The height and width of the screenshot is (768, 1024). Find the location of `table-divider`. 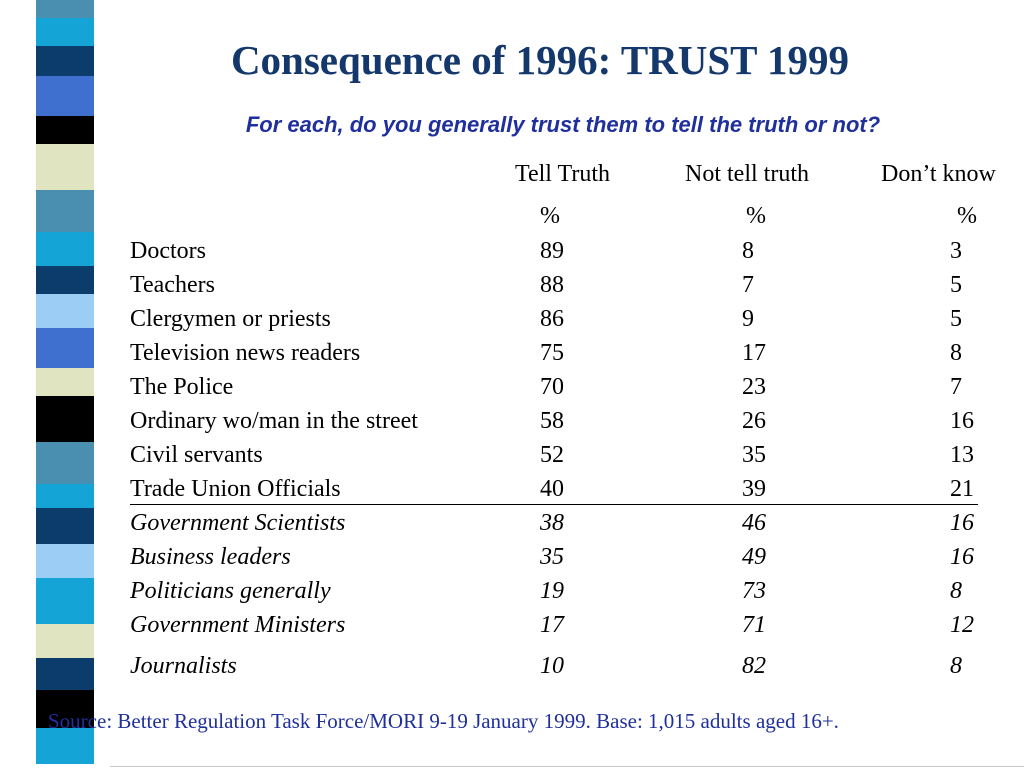

table-divider is located at coordinates (554, 504).